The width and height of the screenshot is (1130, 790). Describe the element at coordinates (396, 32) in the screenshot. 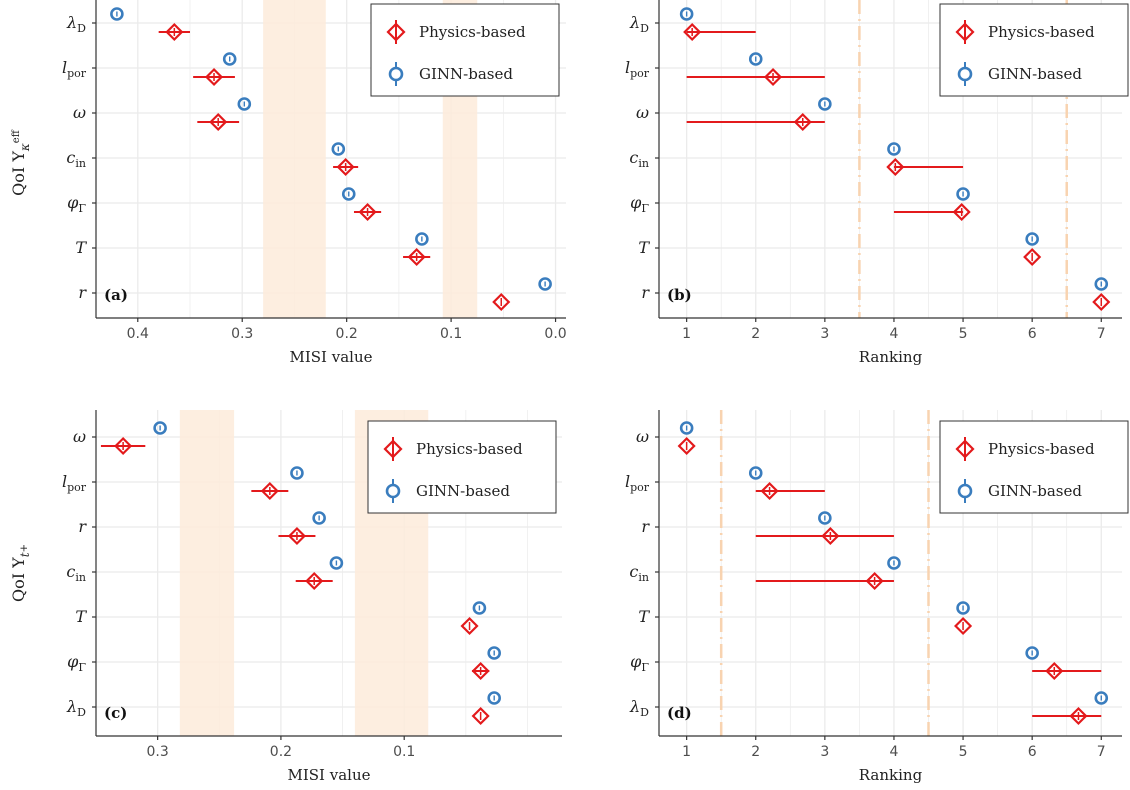

I see `legend-physics-marker` at that location.